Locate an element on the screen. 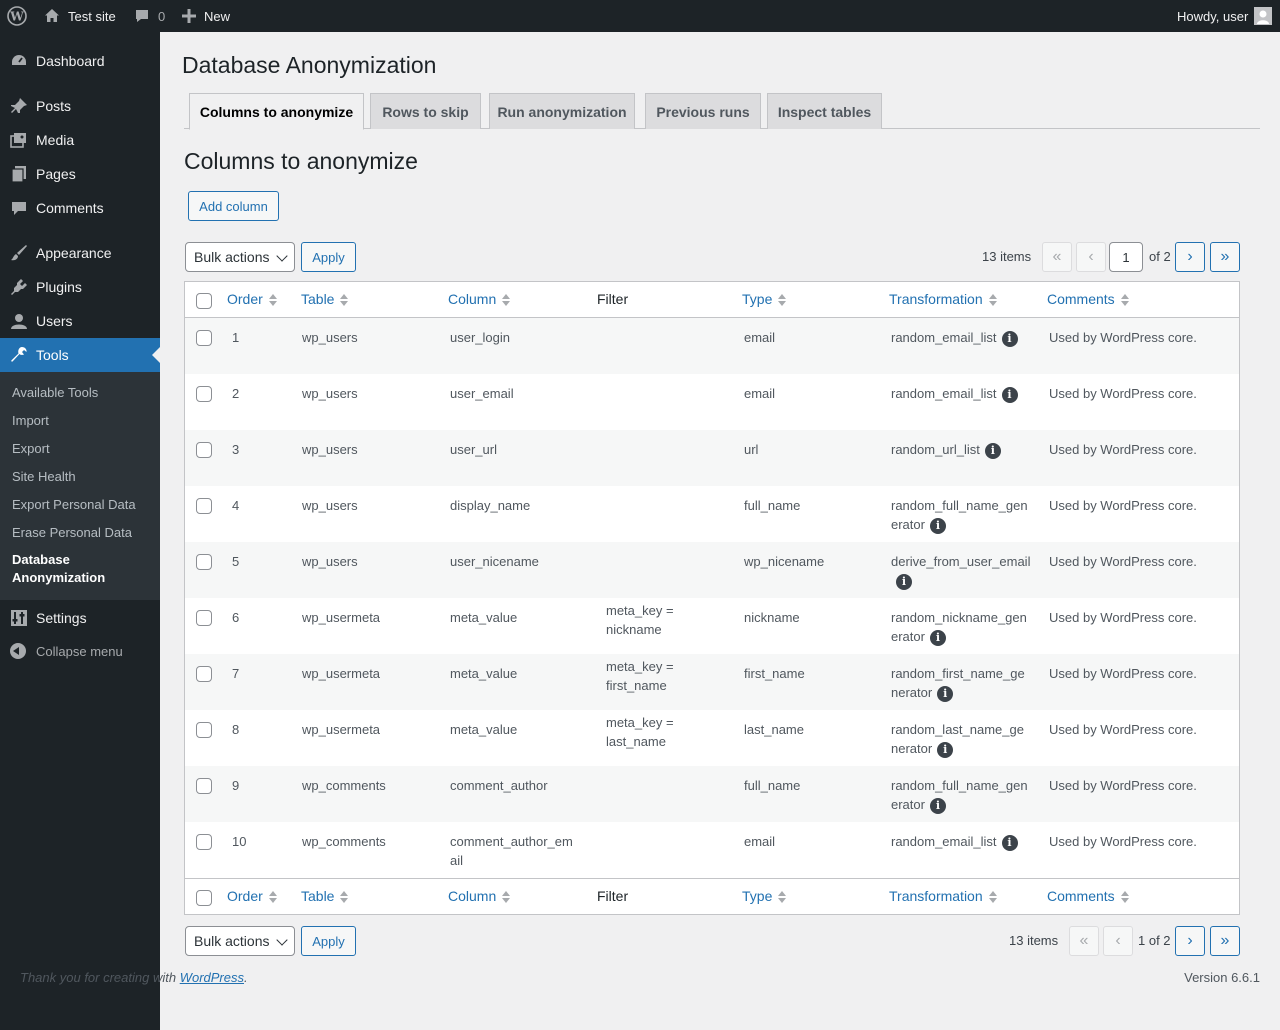 Image resolution: width=1280 pixels, height=1030 pixels. comments-link: 0 is located at coordinates (149, 16).